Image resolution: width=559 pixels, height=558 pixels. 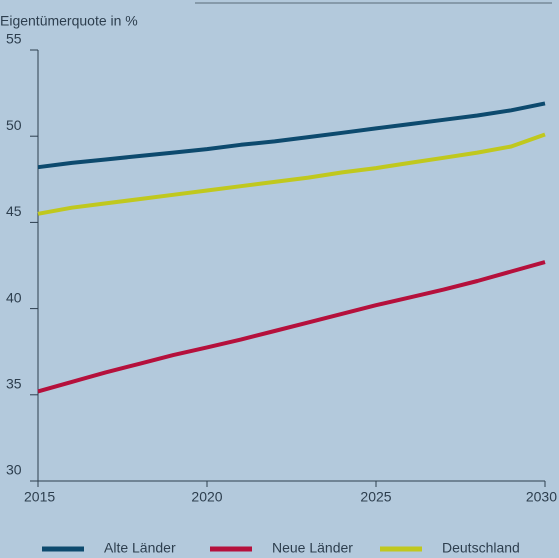 I want to click on chart-title: Eigentümerquote in %, so click(x=69, y=21).